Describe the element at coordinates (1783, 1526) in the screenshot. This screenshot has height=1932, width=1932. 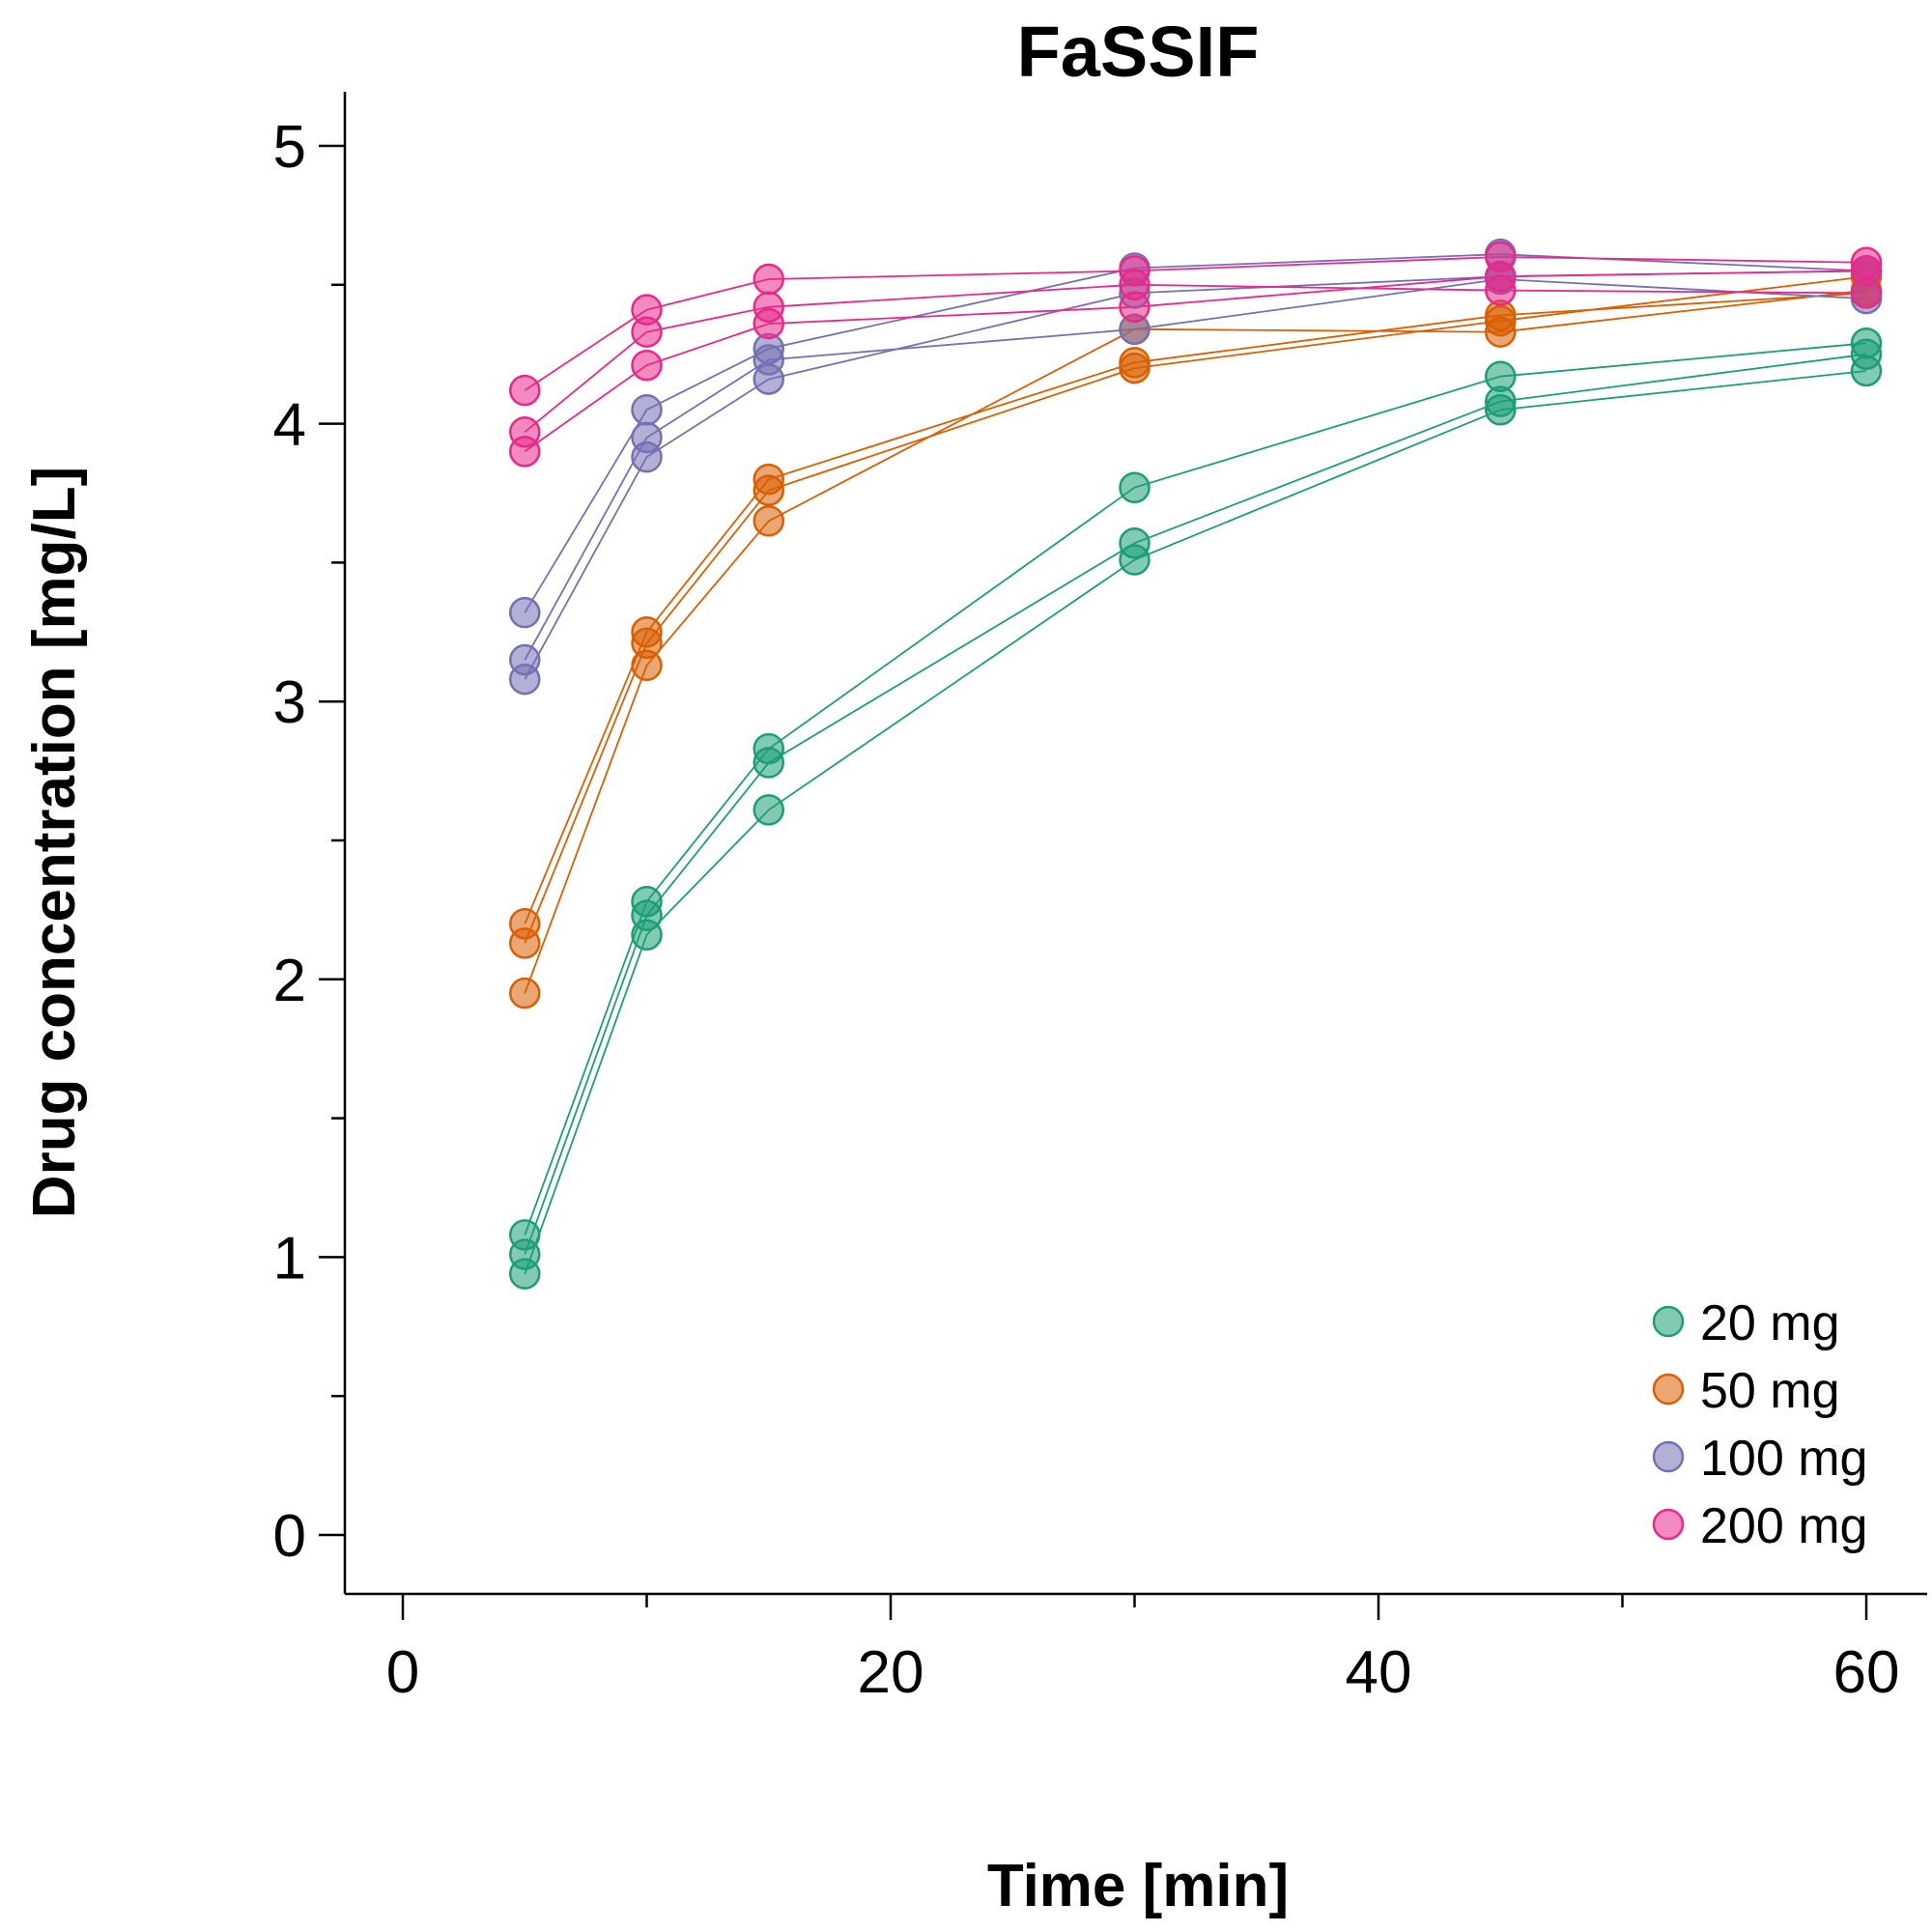
I see `legend-label: 200 mg` at that location.